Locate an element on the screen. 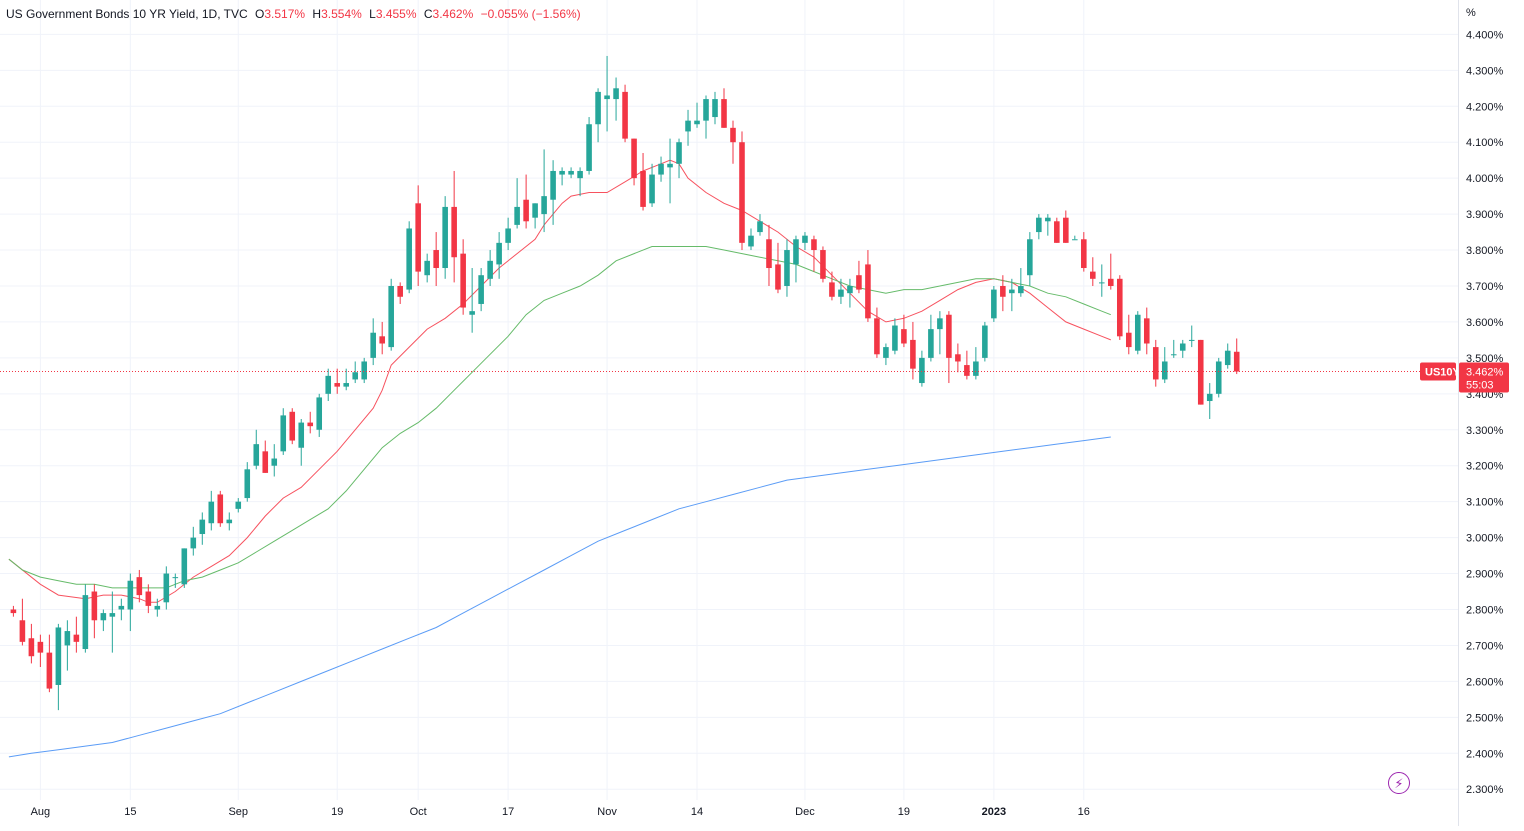 Image resolution: width=1524 pixels, height=831 pixels. y-tick-label: 3.100% is located at coordinates (1485, 503).